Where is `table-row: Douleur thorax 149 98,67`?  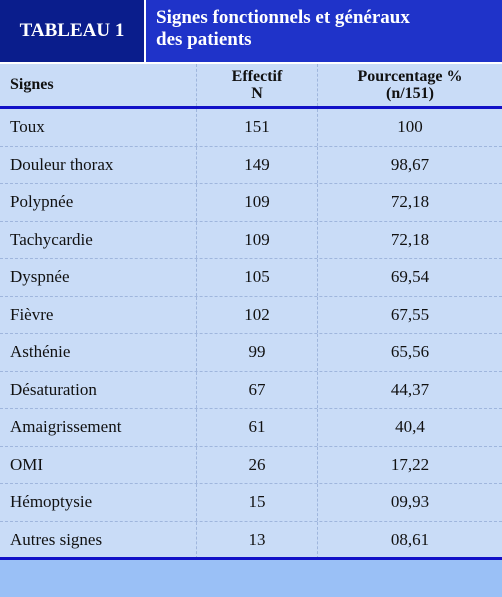
table-row: Douleur thorax 149 98,67 is located at coordinates (251, 165).